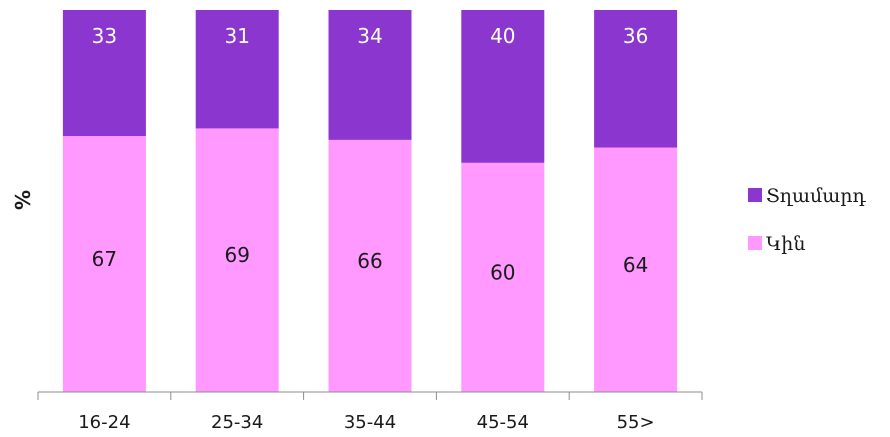 The width and height of the screenshot is (890, 437). Describe the element at coordinates (370, 422) in the screenshot. I see `x-tick-label-3: 35-44` at that location.